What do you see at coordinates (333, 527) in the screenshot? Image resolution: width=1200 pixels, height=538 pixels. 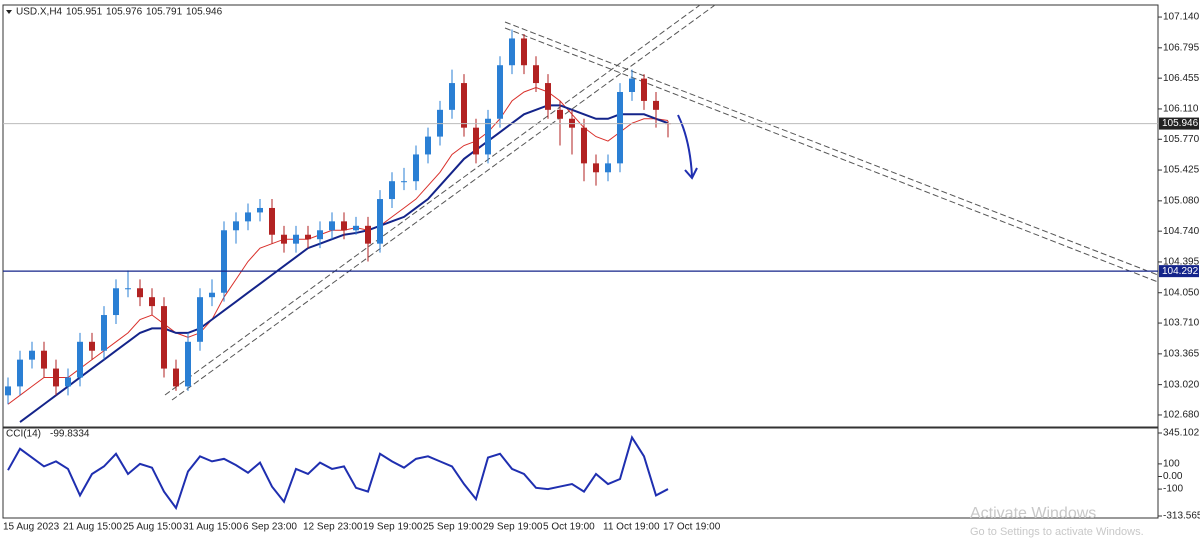 I see `x-tick-label: 12 Sep 23:00` at bounding box center [333, 527].